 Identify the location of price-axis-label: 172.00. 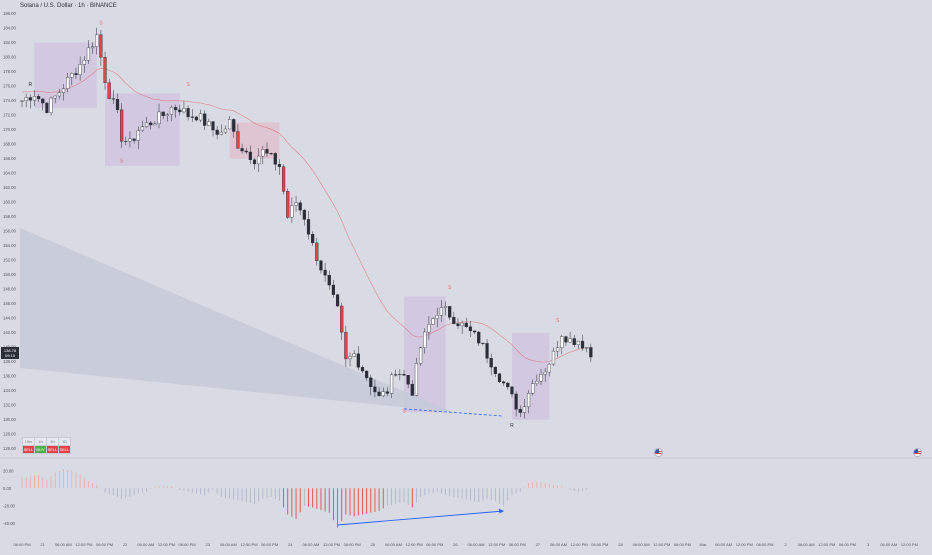
(9, 115).